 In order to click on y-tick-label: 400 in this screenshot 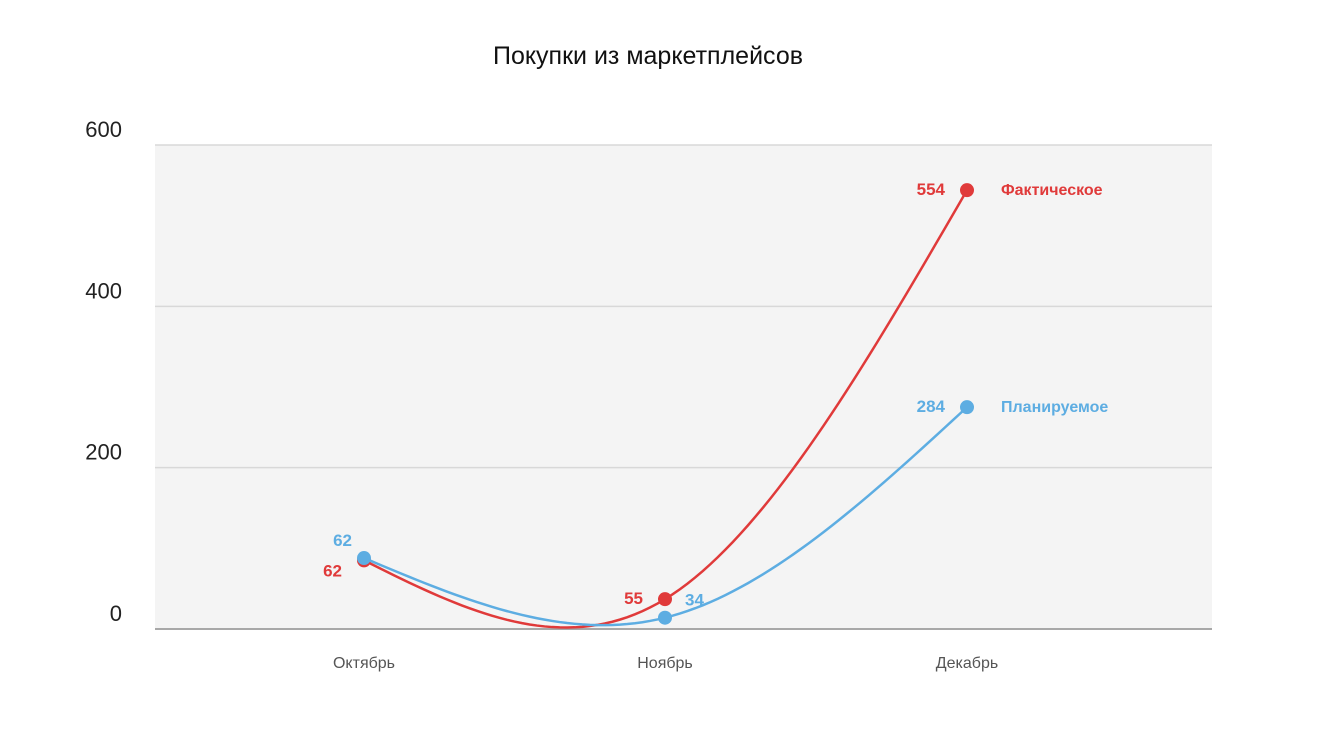, I will do `click(103, 290)`.